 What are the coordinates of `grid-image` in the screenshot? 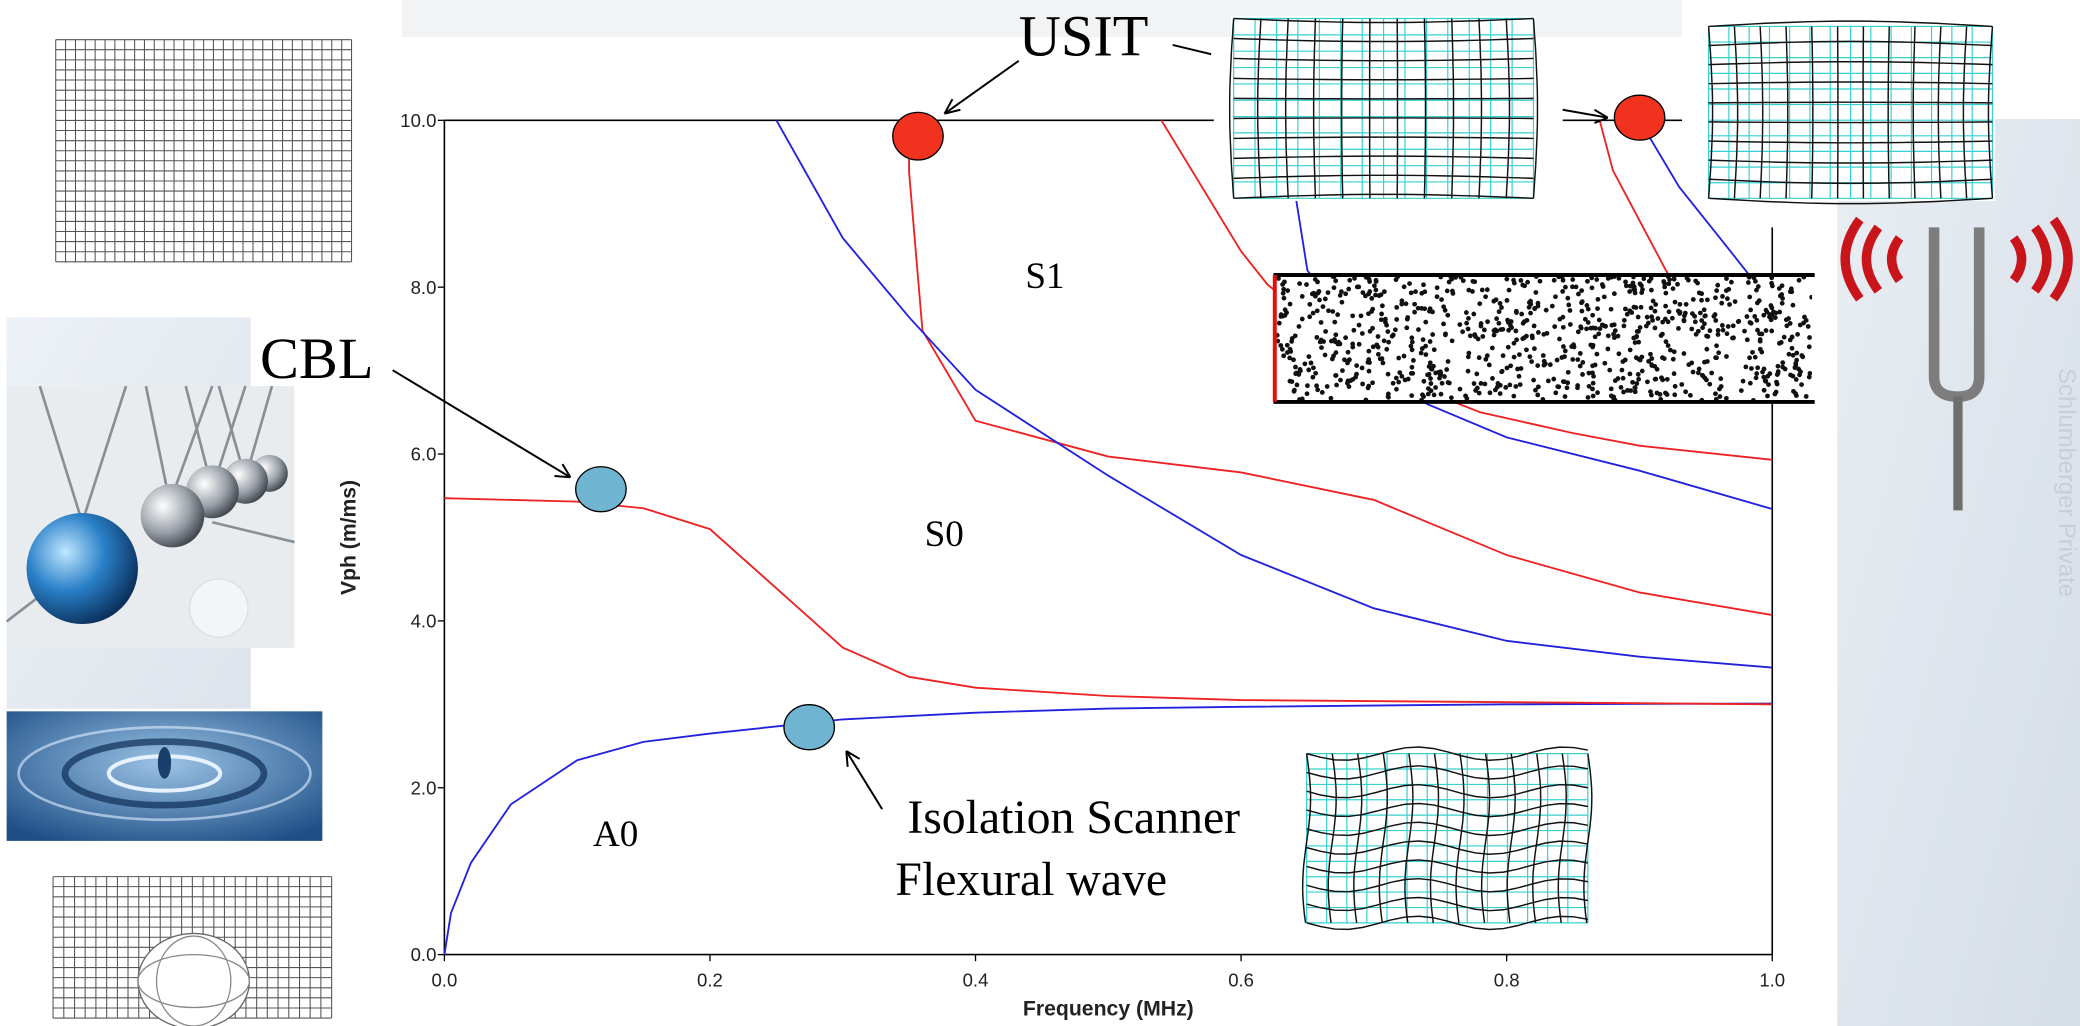 It's located at (204, 151).